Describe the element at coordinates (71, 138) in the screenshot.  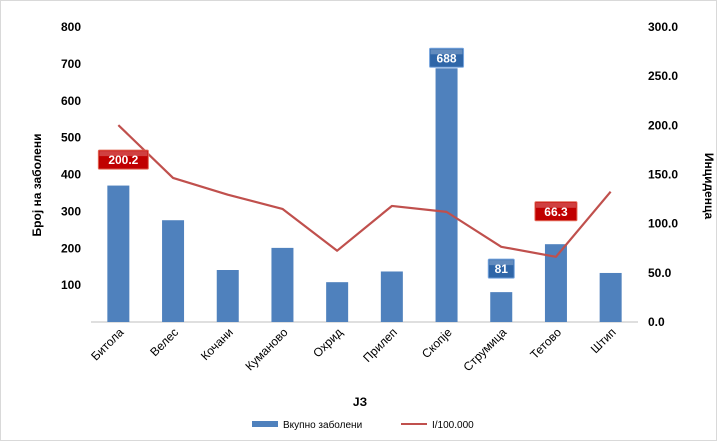
I see `y-tick-label: 500` at that location.